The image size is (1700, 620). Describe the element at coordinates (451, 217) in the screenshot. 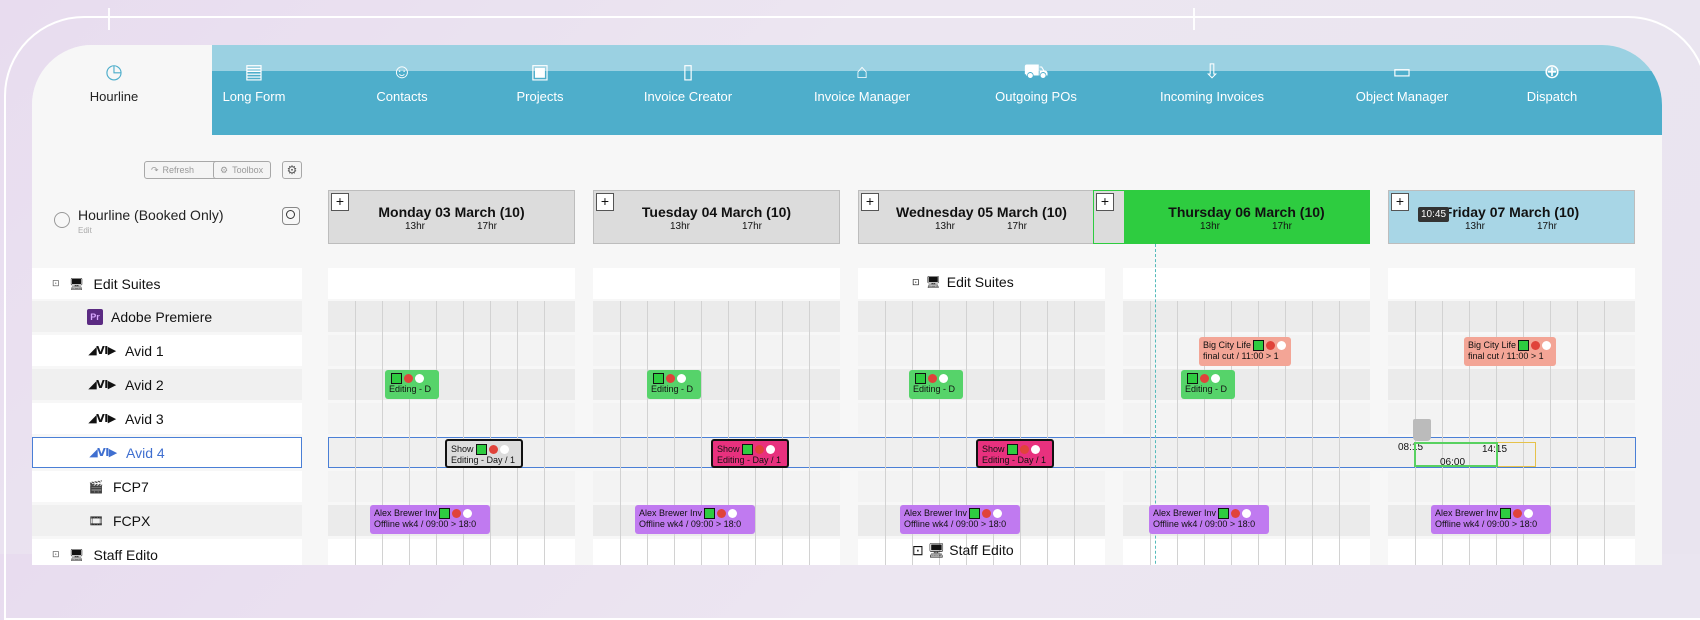

I see `day-header: + Monday 03 March (10) 13hr 17hr` at that location.